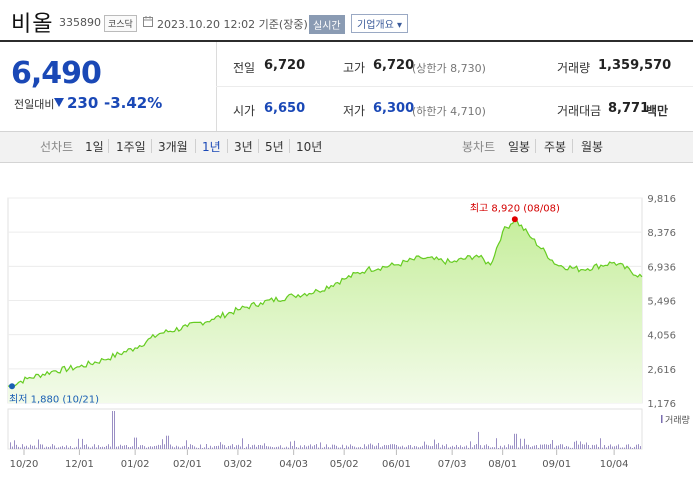  Describe the element at coordinates (232, 24) in the screenshot. I see `update-datetime: 2023.10.20 12:02 기준(장중)` at that location.